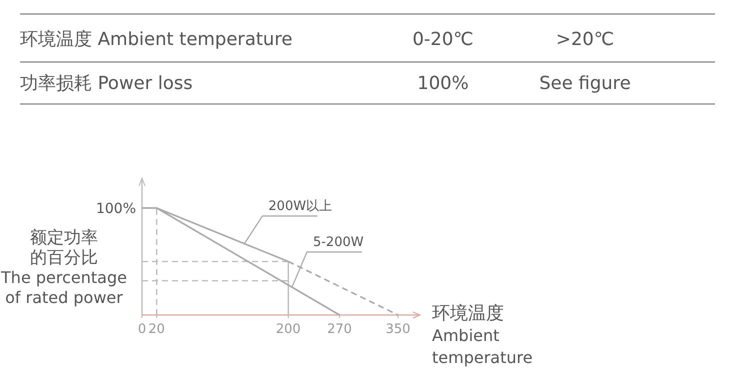 This screenshot has height=380, width=734. What do you see at coordinates (142, 329) in the screenshot?
I see `x-tick-label: 0` at bounding box center [142, 329].